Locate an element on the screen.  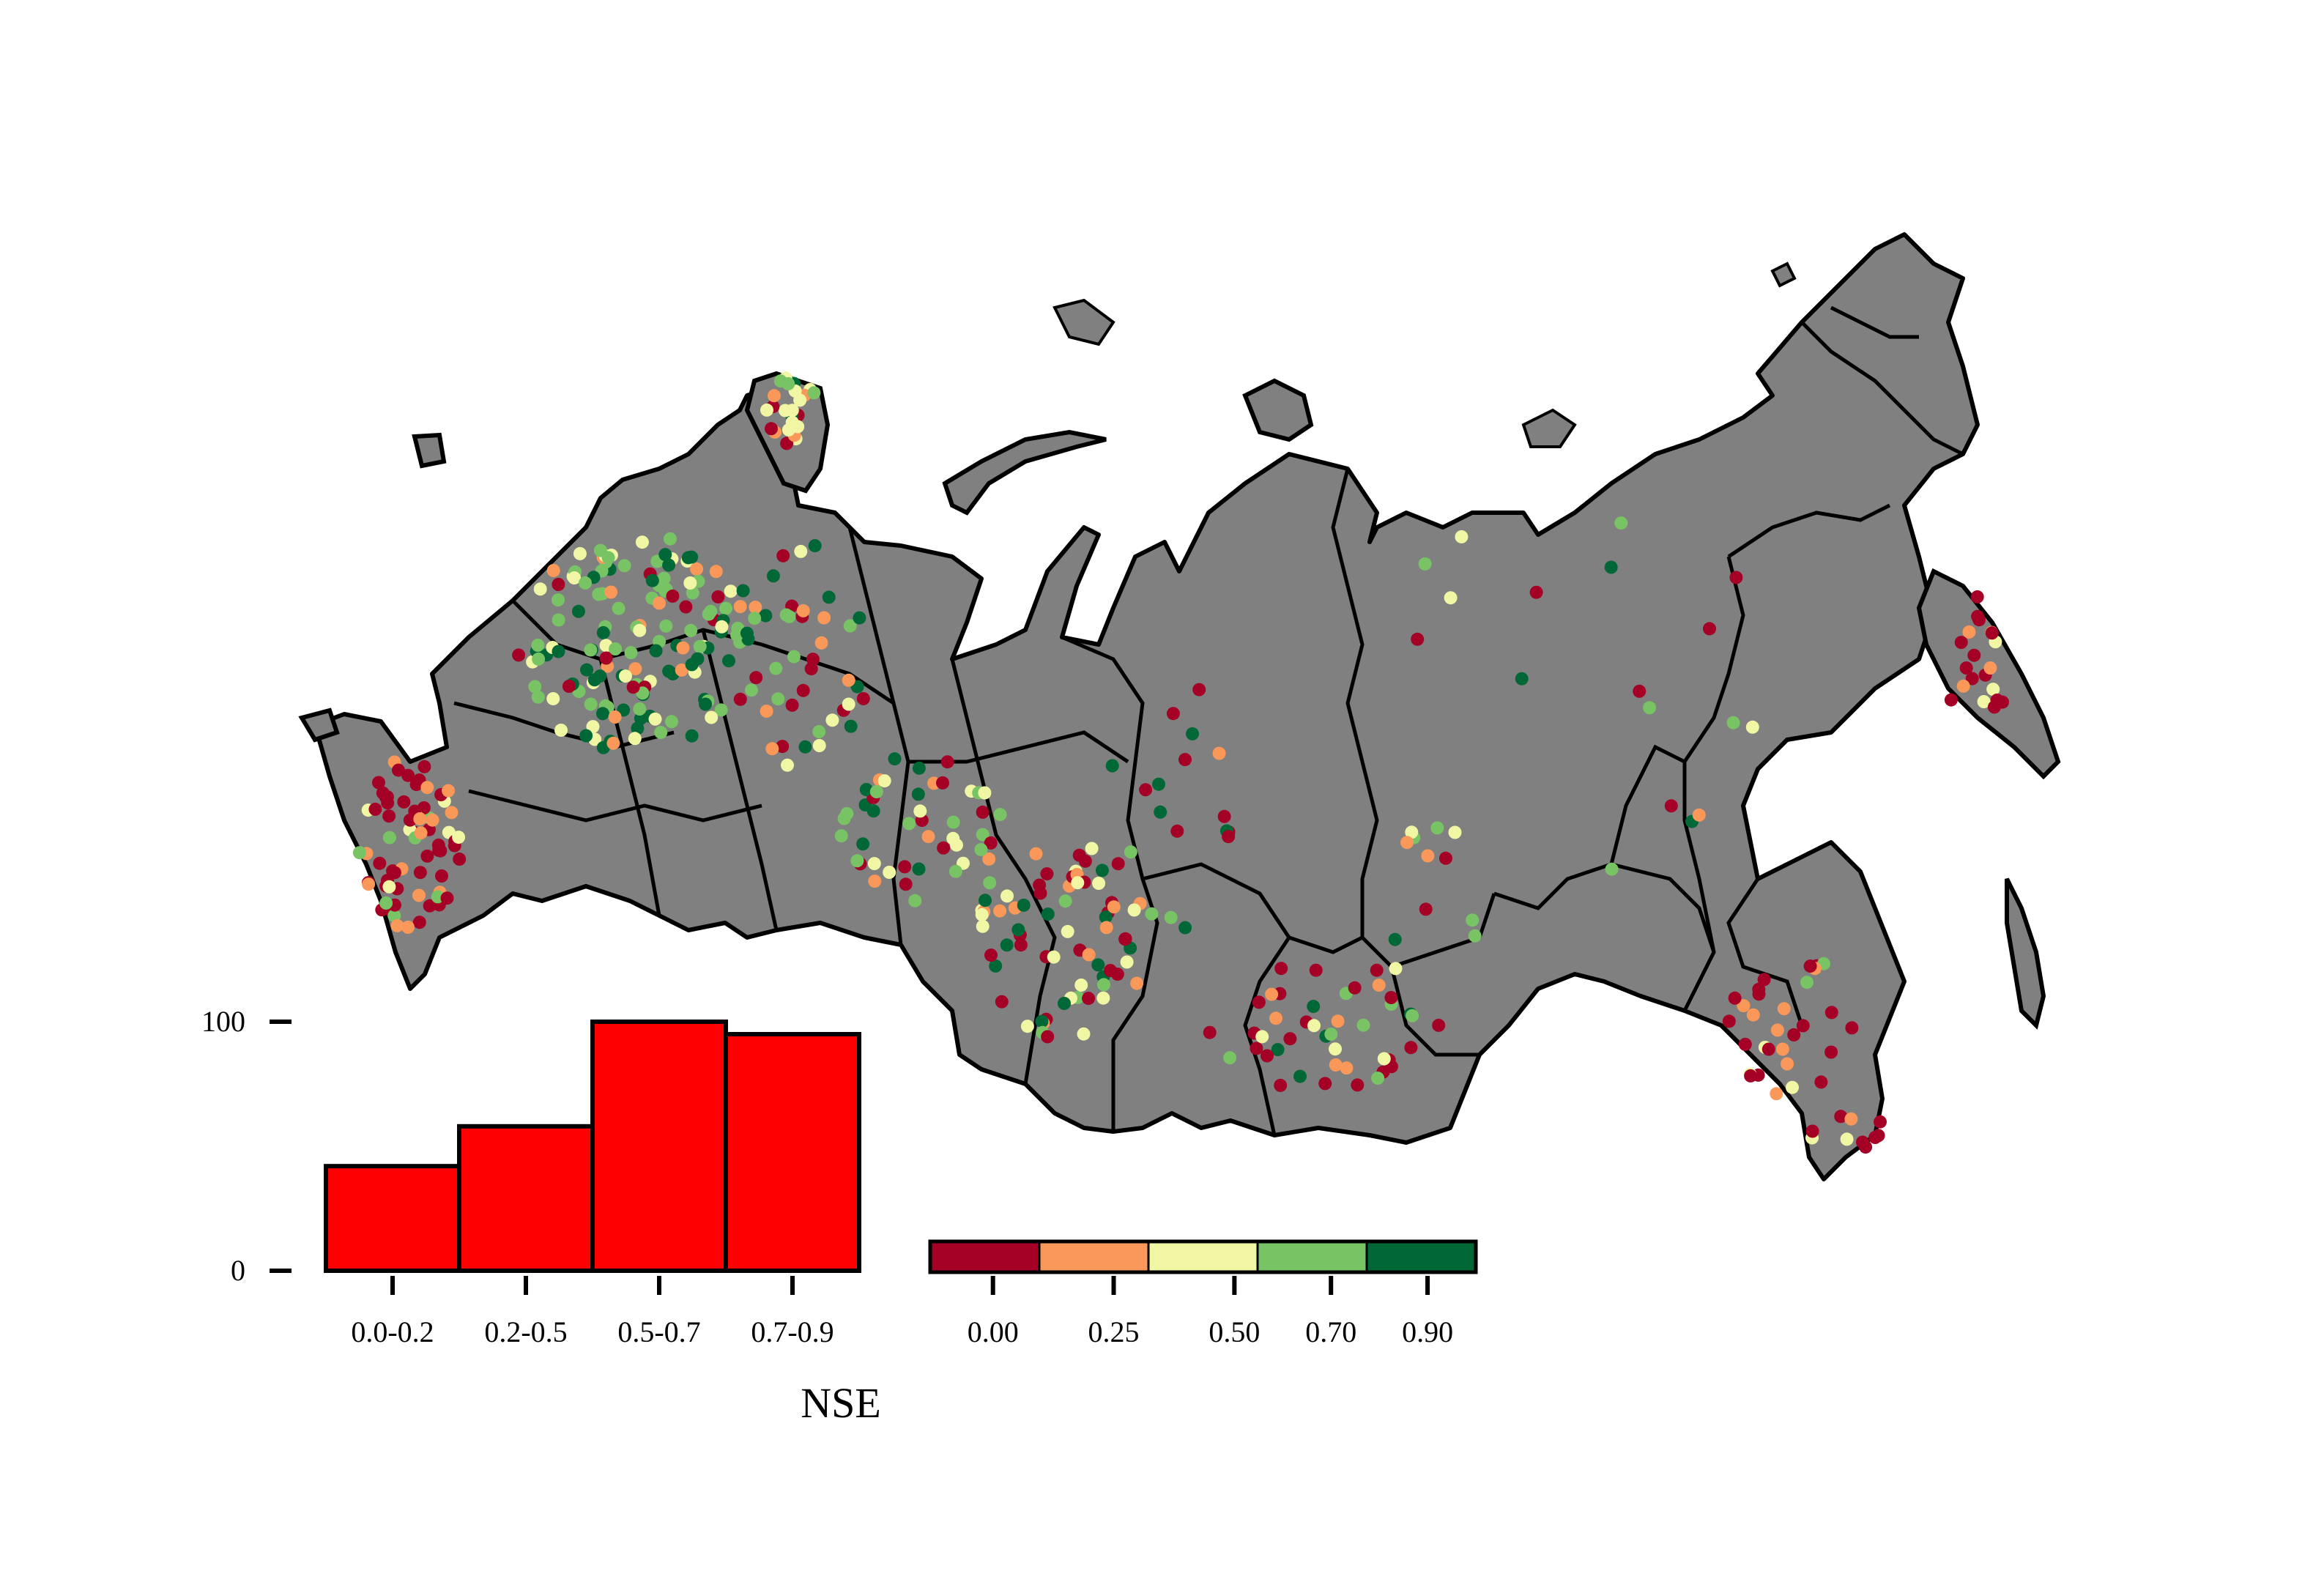
histogram-x-tick-label: 0.7-0.9 is located at coordinates (792, 1331).